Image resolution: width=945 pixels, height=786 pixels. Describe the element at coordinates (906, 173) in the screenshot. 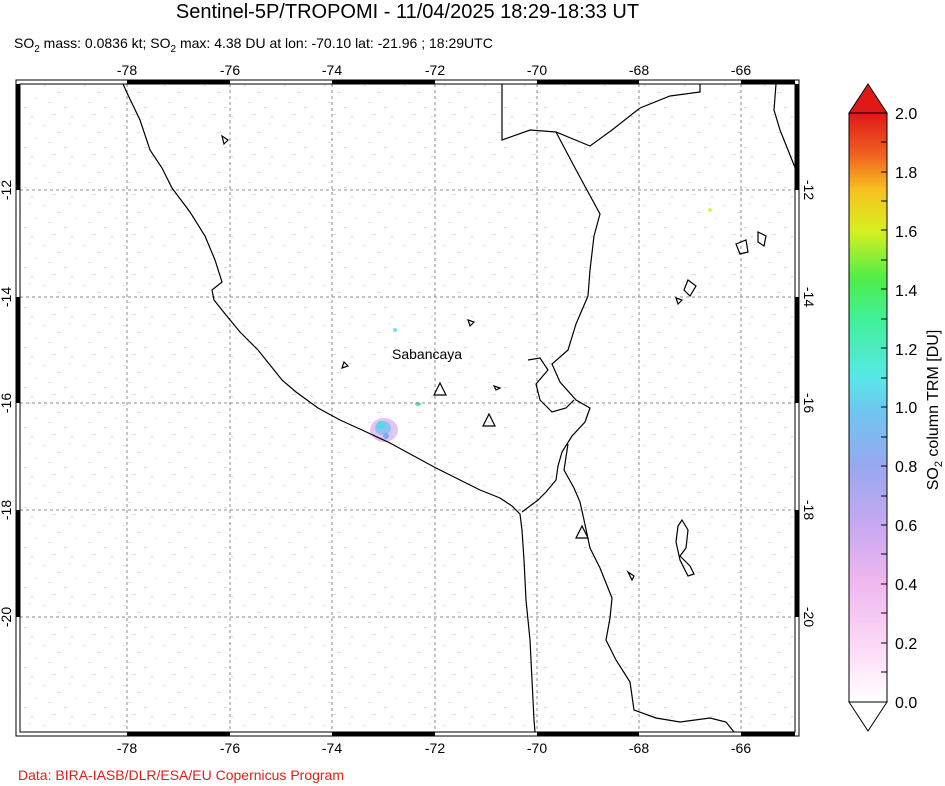

I see `colorbar-tick-label: 1.8` at that location.